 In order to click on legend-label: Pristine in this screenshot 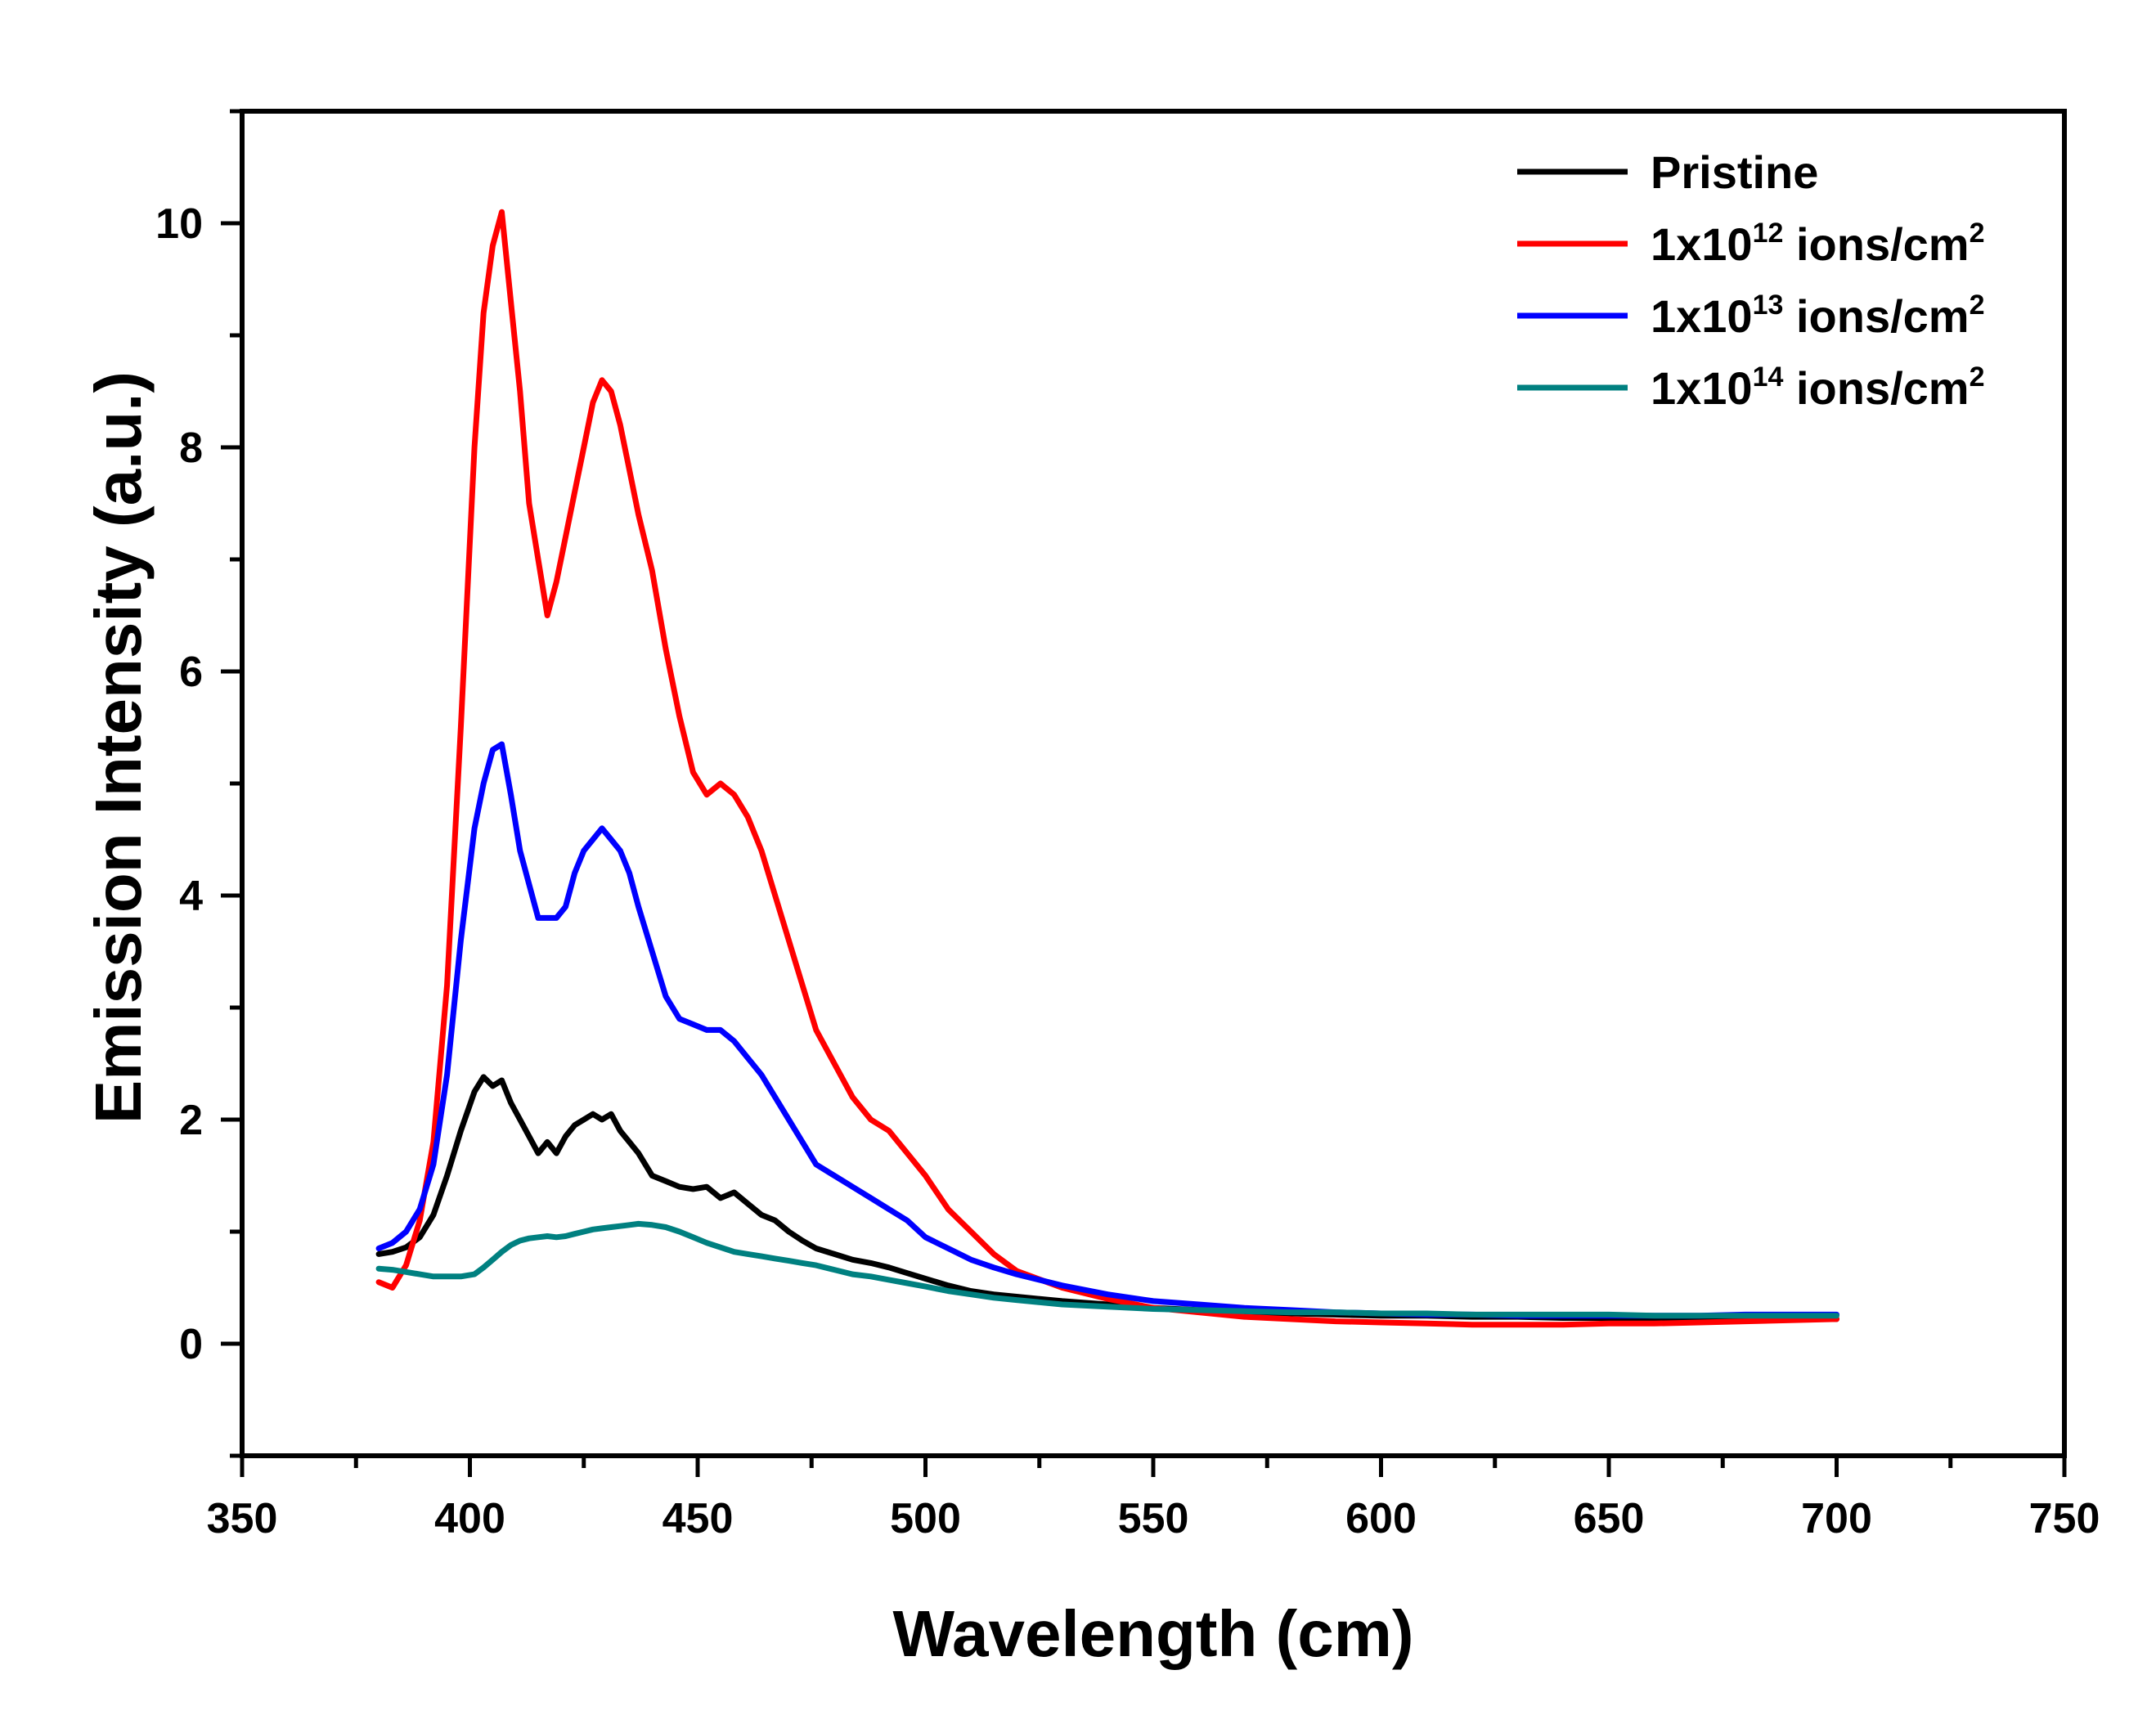, I will do `click(1734, 172)`.